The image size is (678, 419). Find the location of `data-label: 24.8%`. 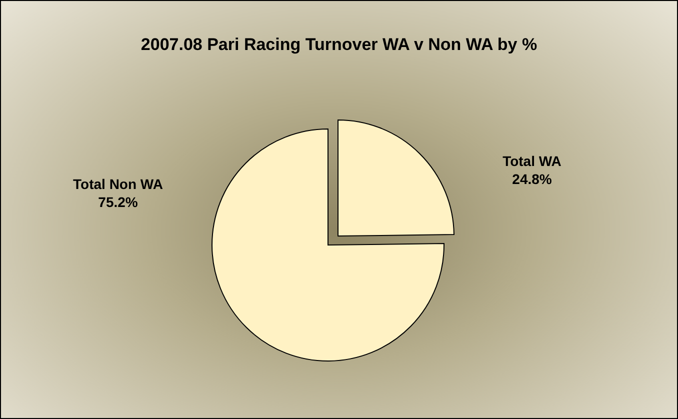

data-label: 24.8% is located at coordinates (532, 179).